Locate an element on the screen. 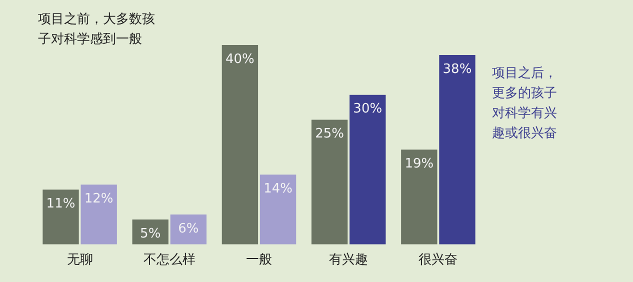 This screenshot has height=282, width=633. data-label: 25% is located at coordinates (329, 134).